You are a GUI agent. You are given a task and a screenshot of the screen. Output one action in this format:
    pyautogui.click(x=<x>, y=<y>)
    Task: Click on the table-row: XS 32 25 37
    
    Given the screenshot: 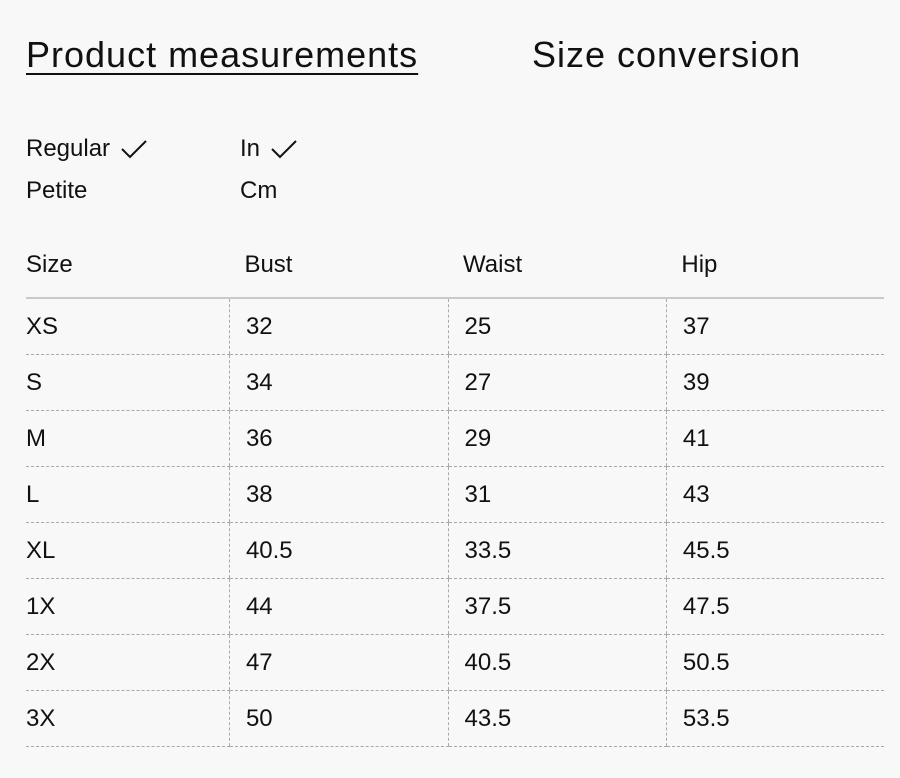 What is the action you would take?
    pyautogui.click(x=455, y=326)
    